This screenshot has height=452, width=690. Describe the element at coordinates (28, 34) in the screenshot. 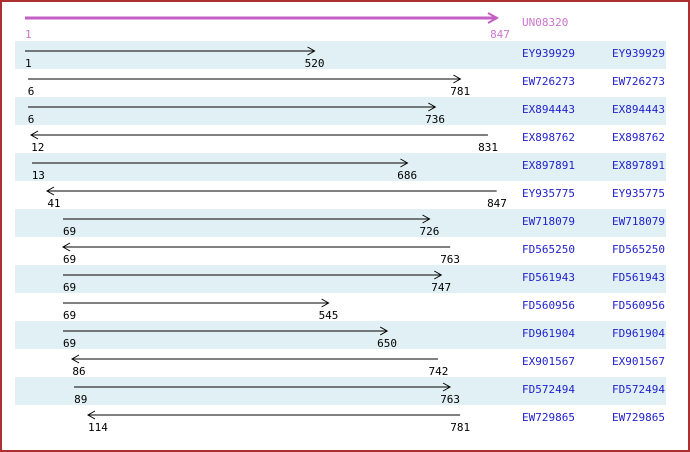

I see `reference-start-coordinate: 1` at that location.